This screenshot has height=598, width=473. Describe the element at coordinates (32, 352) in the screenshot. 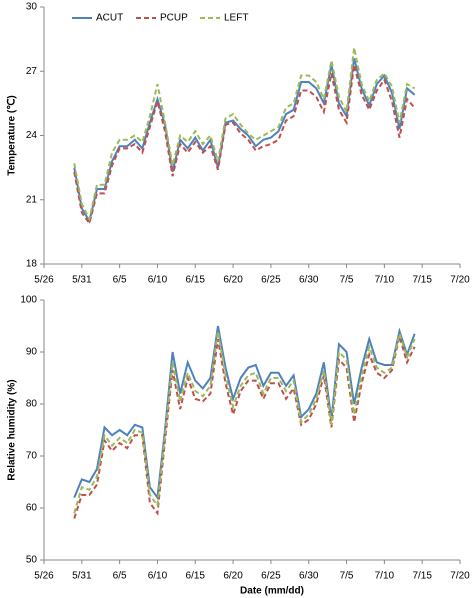

I see `y-tick-label: 90` at that location.